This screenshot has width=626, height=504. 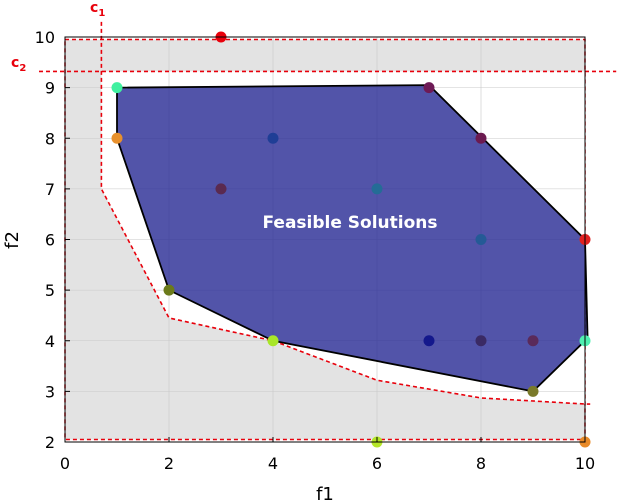 I want to click on y-tick-label: 10, so click(x=45, y=37).